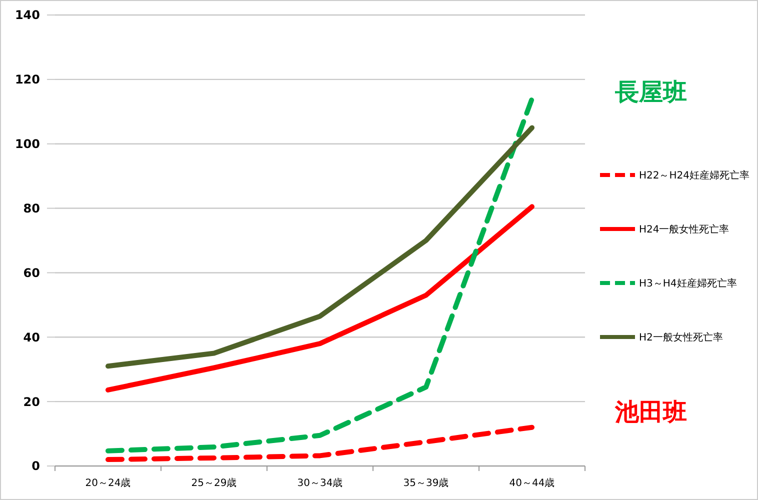 The height and width of the screenshot is (500, 758). I want to click on text: 池田班, so click(650, 412).